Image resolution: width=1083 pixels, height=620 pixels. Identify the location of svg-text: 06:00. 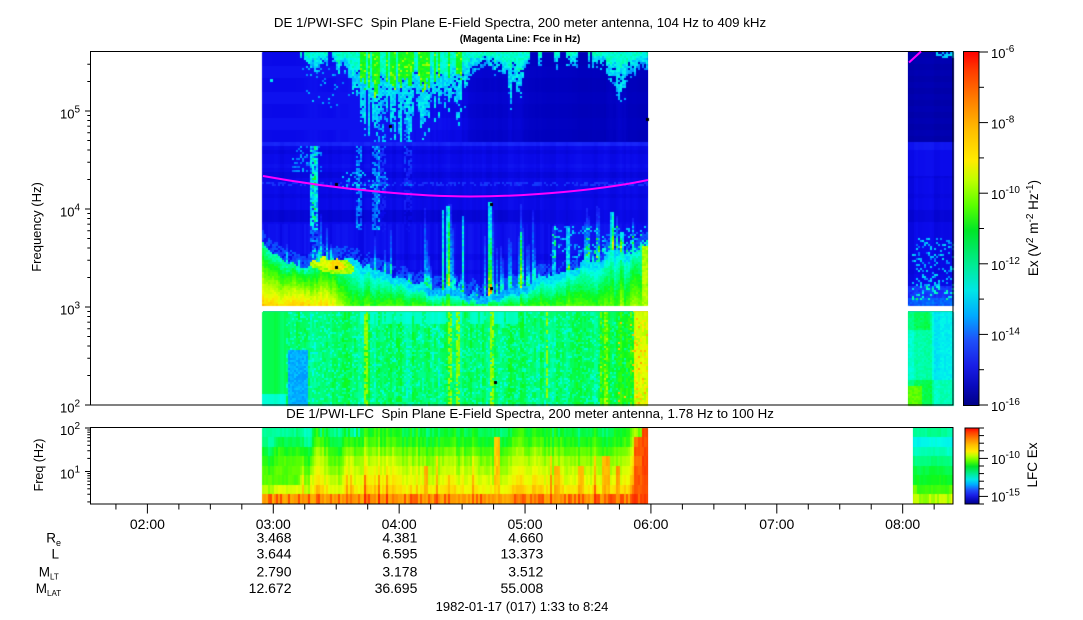
(650, 524).